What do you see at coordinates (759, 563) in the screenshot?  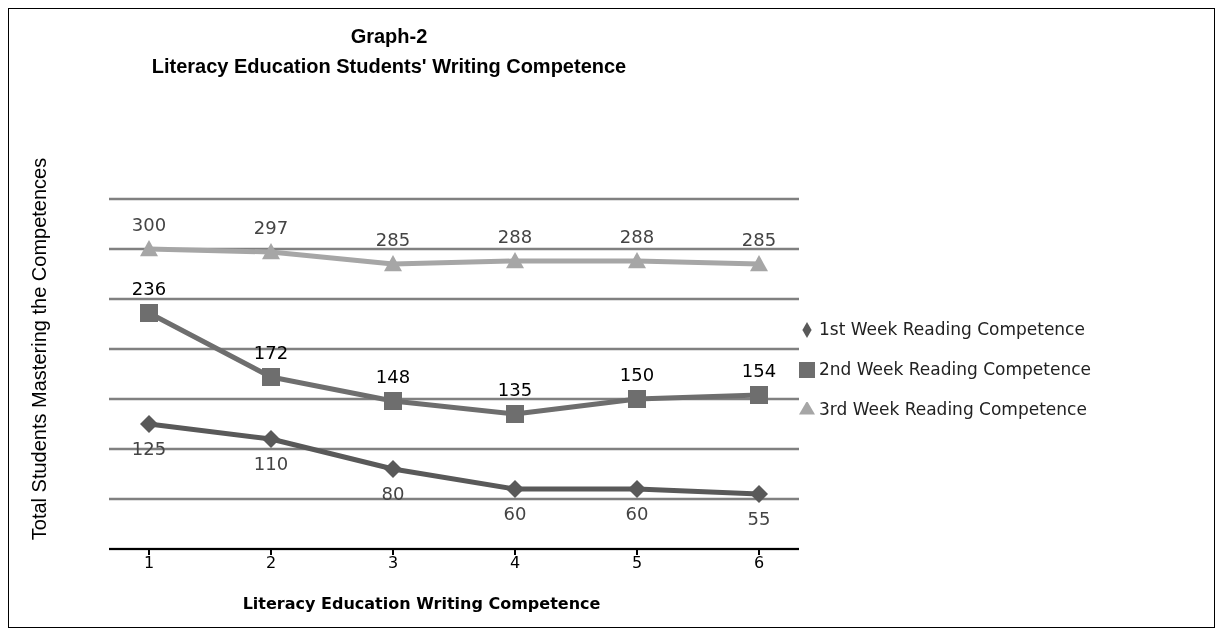 I see `x-tick-label: 6` at bounding box center [759, 563].